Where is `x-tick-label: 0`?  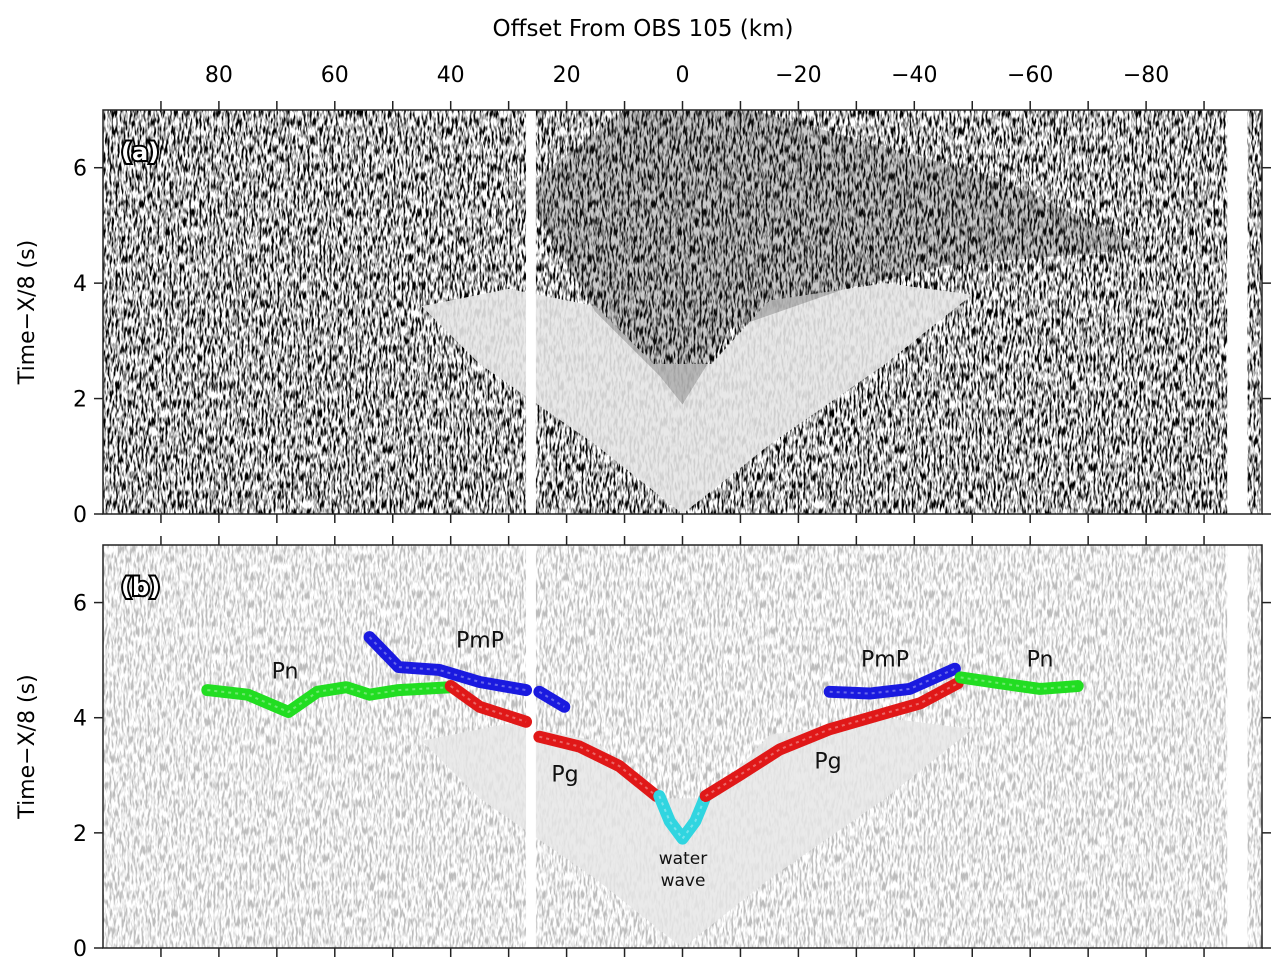
x-tick-label: 0 is located at coordinates (683, 75).